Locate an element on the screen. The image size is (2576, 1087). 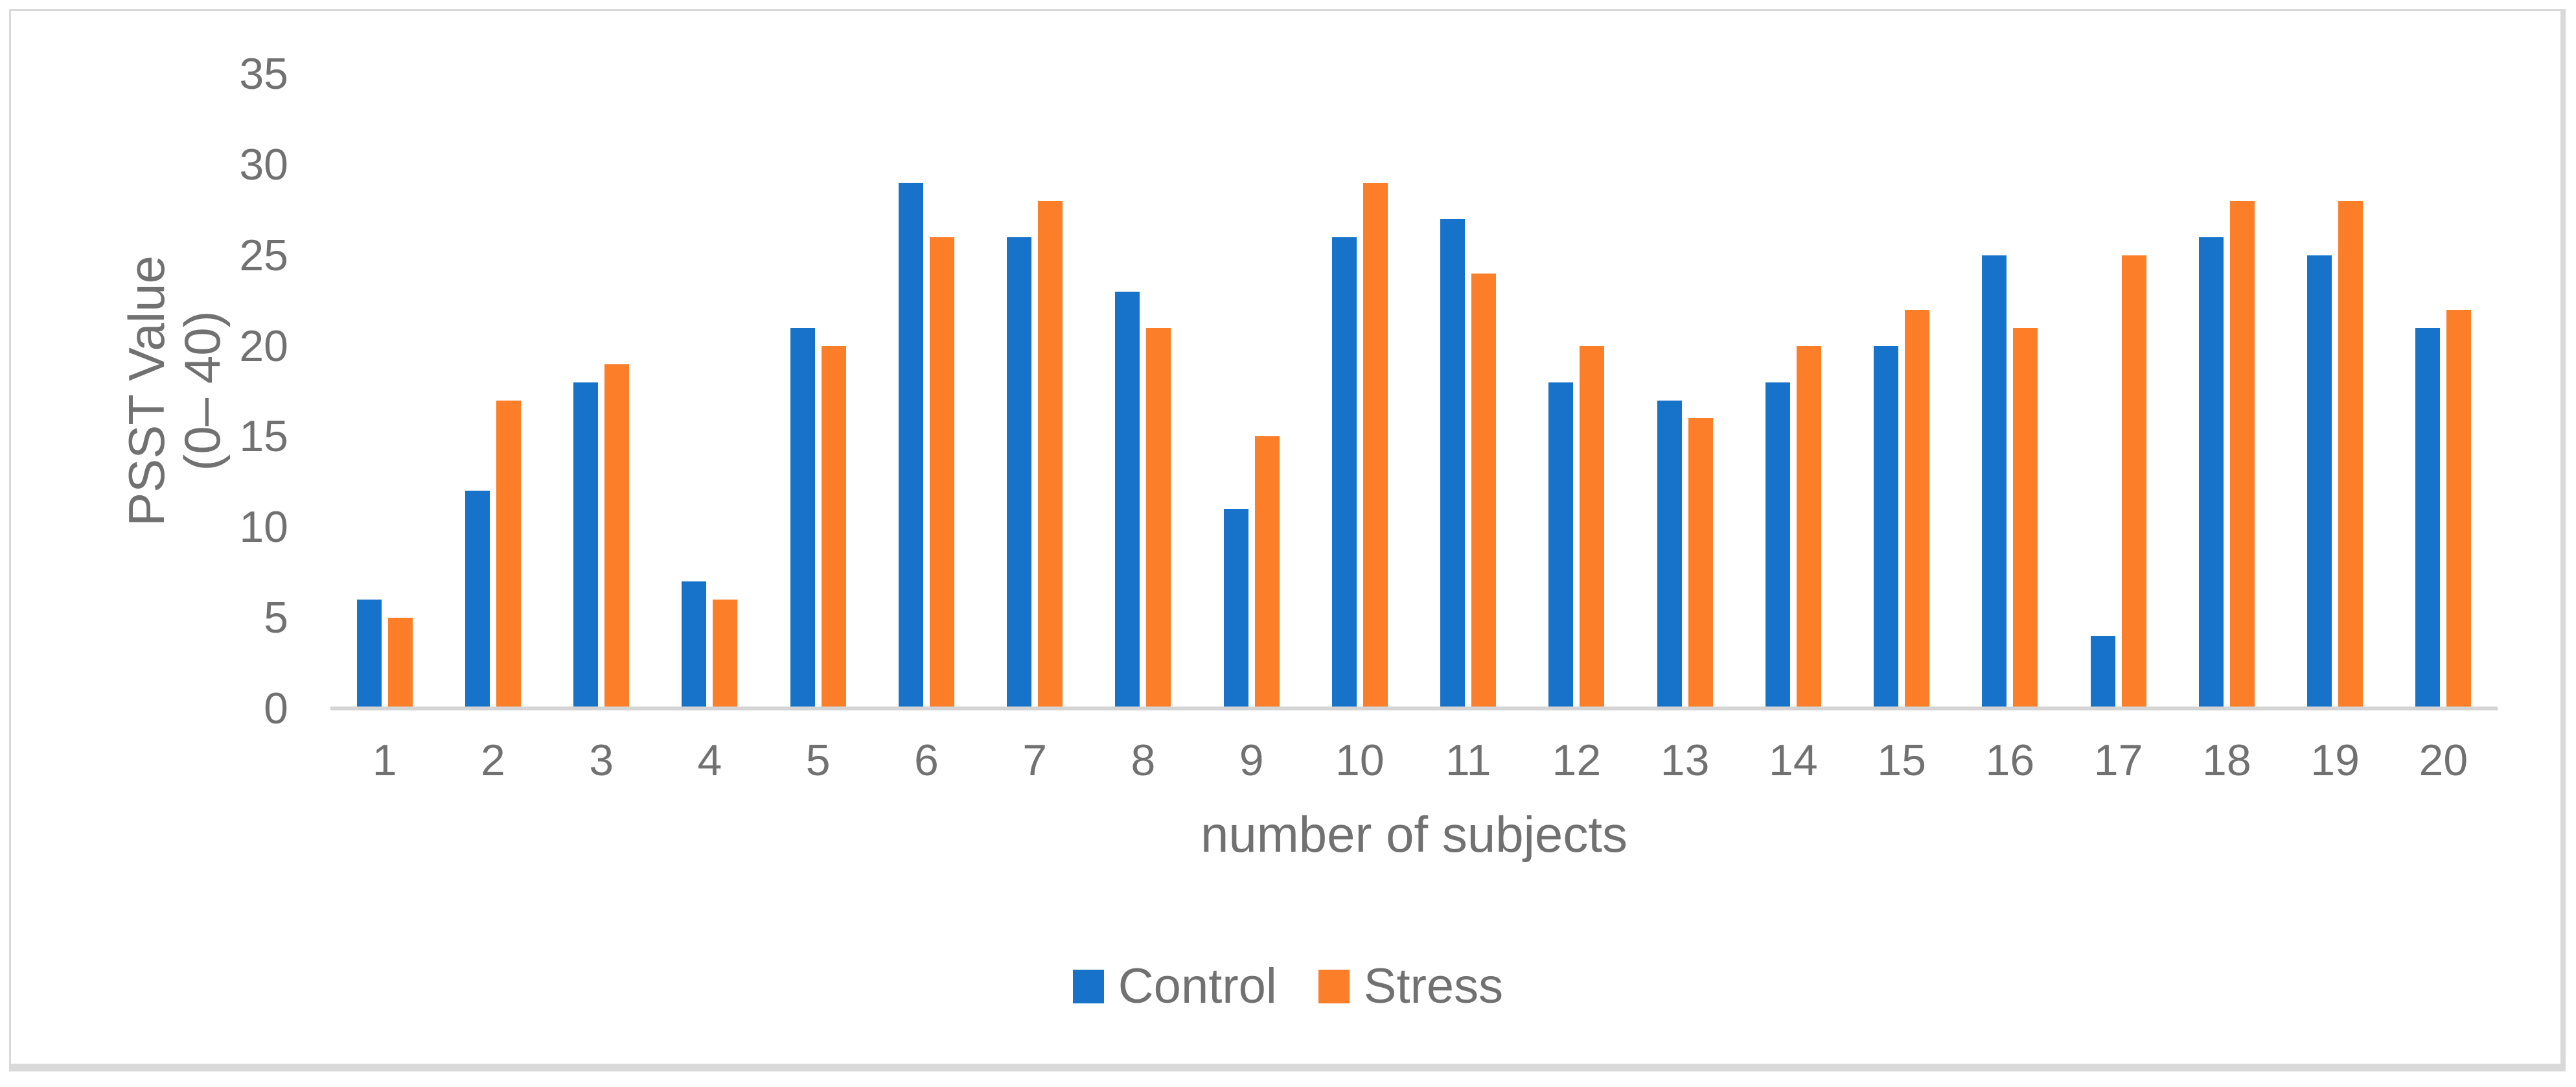
y-tick-10: 10 is located at coordinates (263, 527).